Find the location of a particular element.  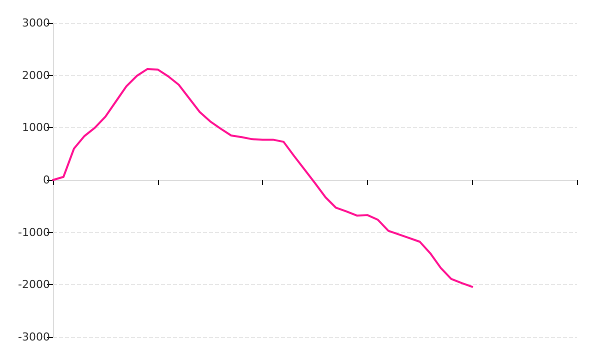

y-tick-label: -3000 is located at coordinates (34, 337).